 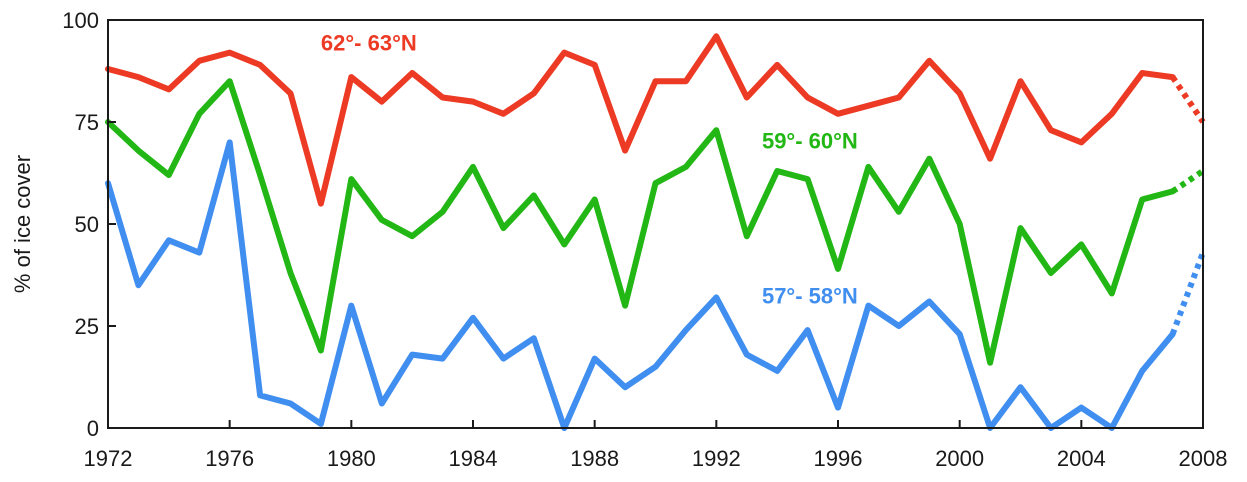 What do you see at coordinates (93, 428) in the screenshot?
I see `y-tick-label: 0` at bounding box center [93, 428].